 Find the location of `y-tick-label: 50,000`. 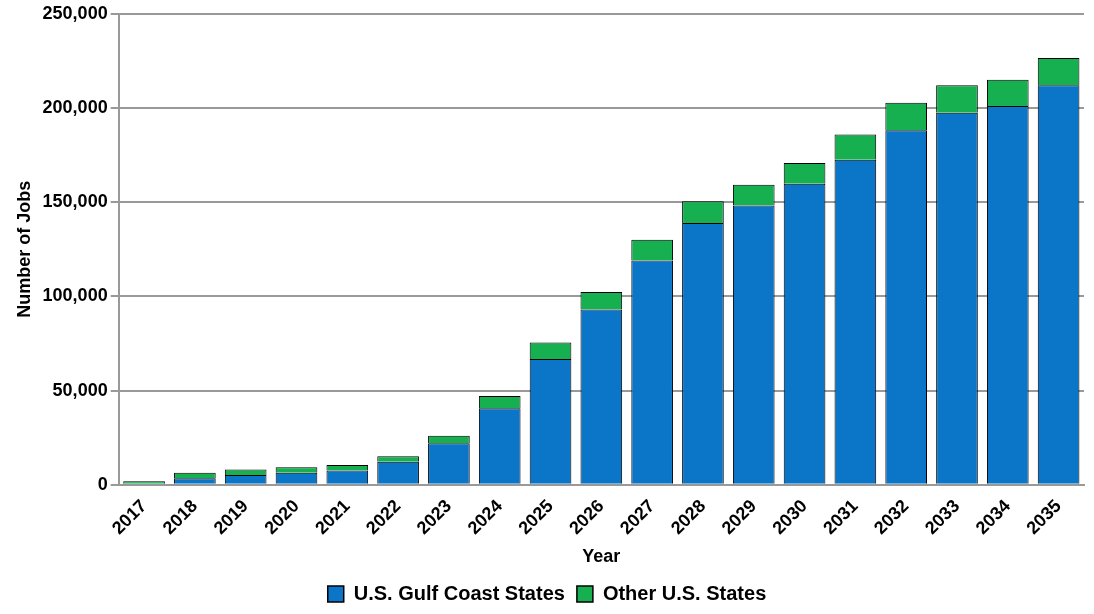

y-tick-label: 50,000 is located at coordinates (80, 389).